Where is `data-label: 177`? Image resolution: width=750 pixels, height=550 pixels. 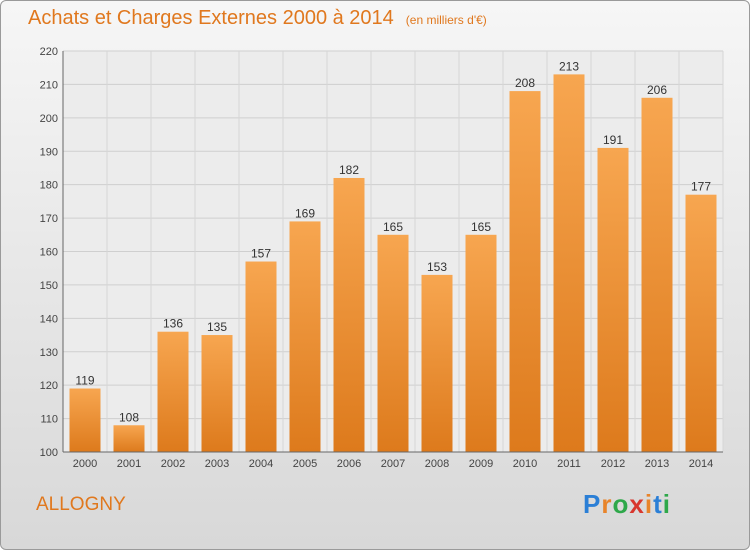 data-label: 177 is located at coordinates (701, 187).